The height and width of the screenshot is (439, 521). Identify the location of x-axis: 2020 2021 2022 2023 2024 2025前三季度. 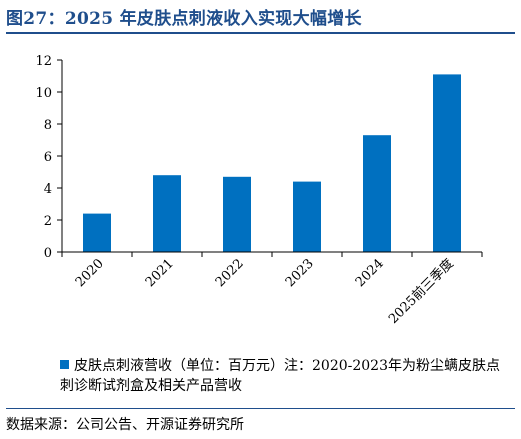
(272, 289).